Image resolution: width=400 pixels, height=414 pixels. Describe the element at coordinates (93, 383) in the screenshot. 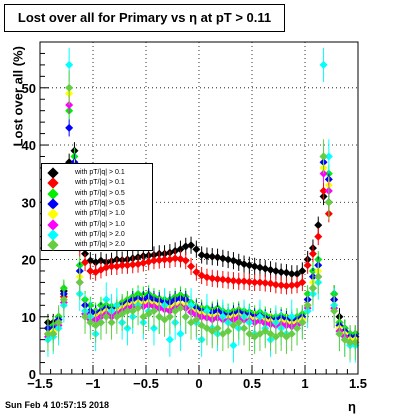

I see `x-tick-label: −1` at that location.